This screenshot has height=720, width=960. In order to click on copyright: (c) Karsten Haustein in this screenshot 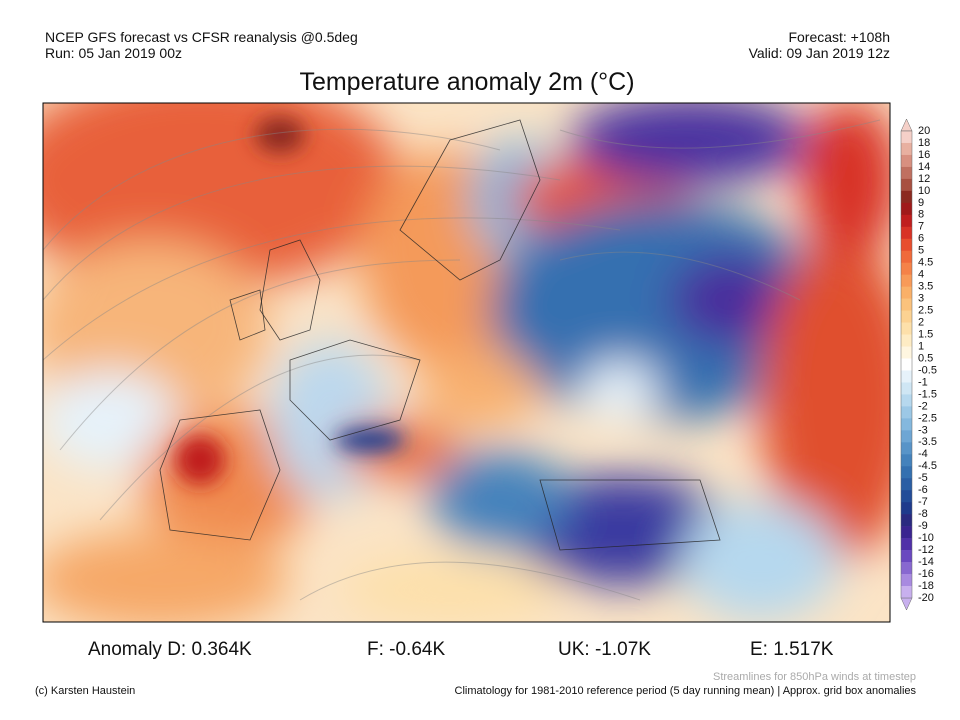, I will do `click(85, 691)`.